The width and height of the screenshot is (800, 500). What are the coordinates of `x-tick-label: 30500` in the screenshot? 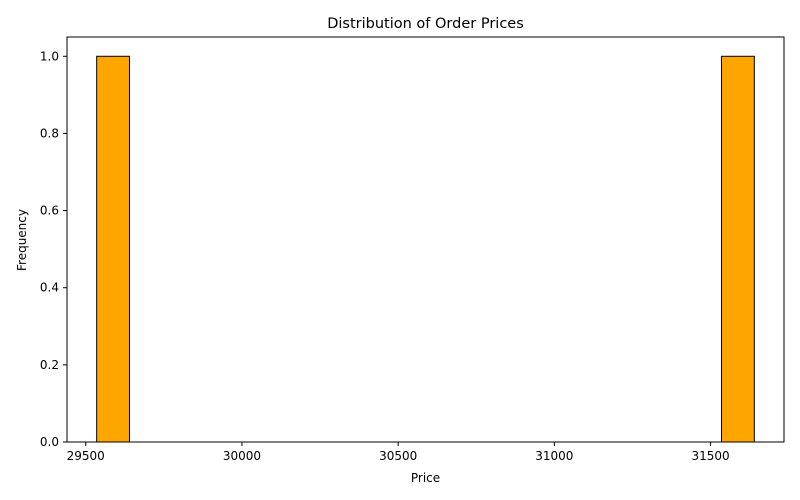 It's located at (398, 456).